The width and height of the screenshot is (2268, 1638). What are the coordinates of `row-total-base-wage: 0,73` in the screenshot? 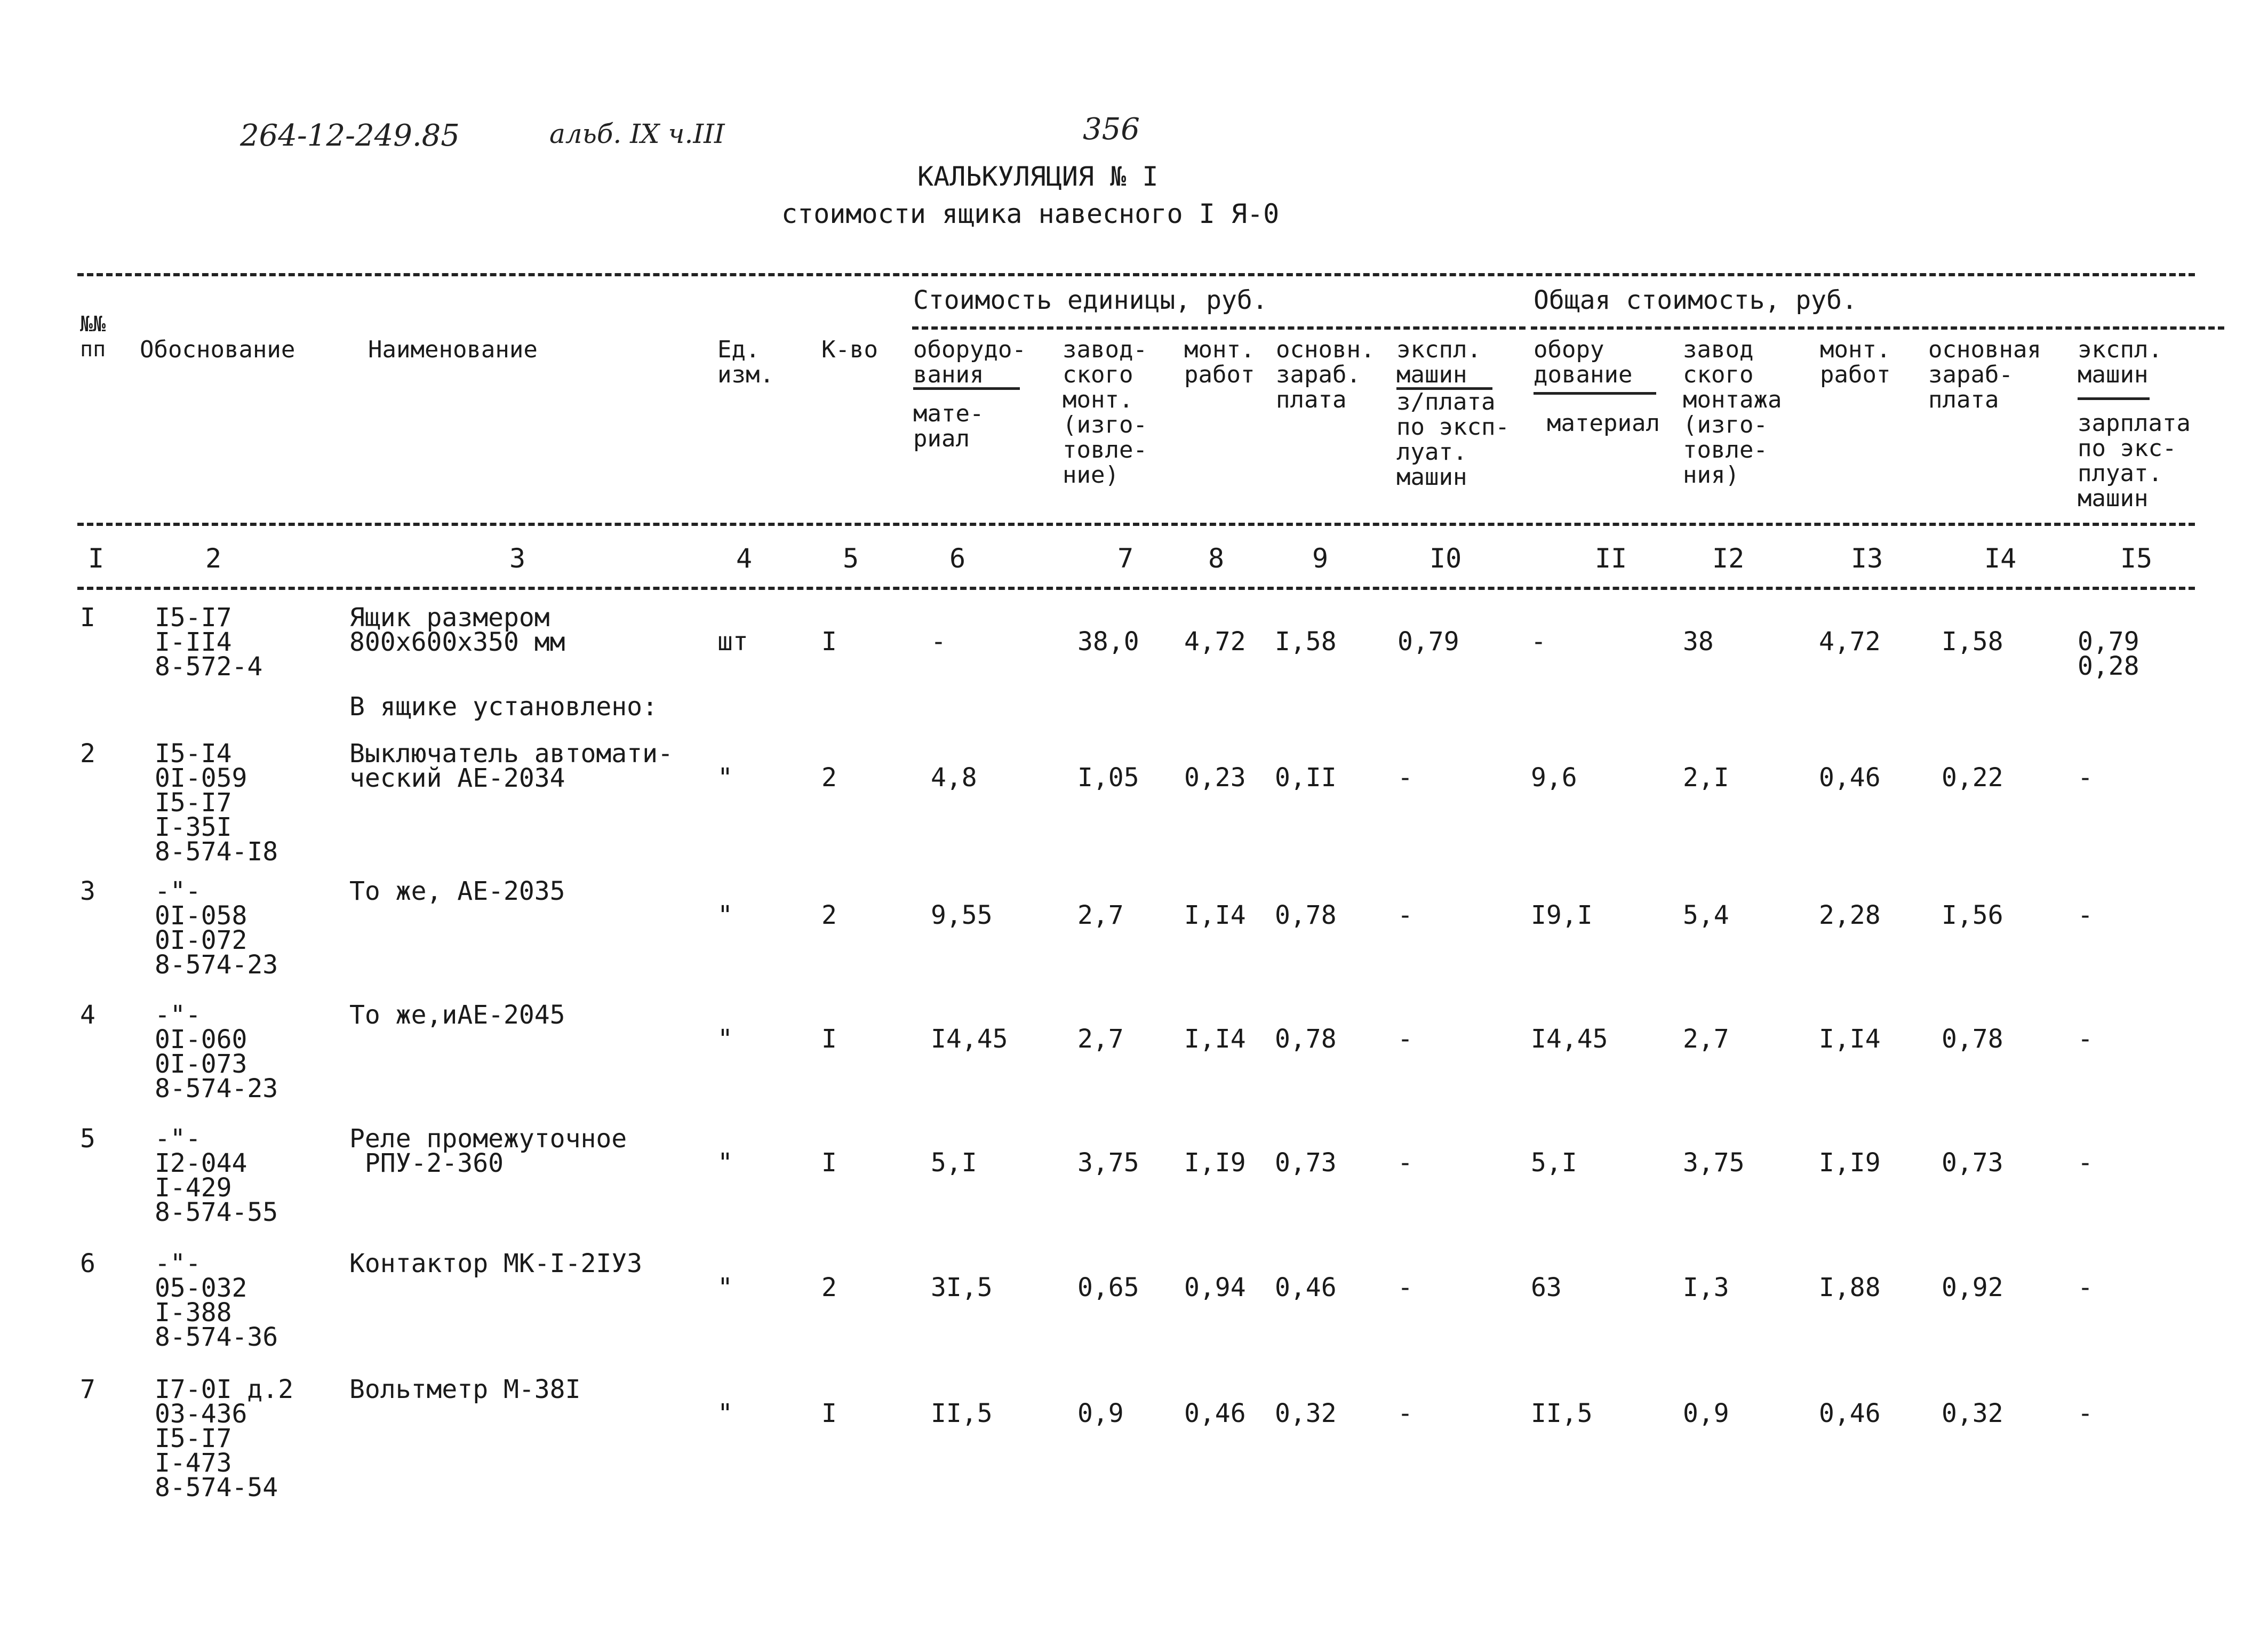 It's located at (1972, 1163).